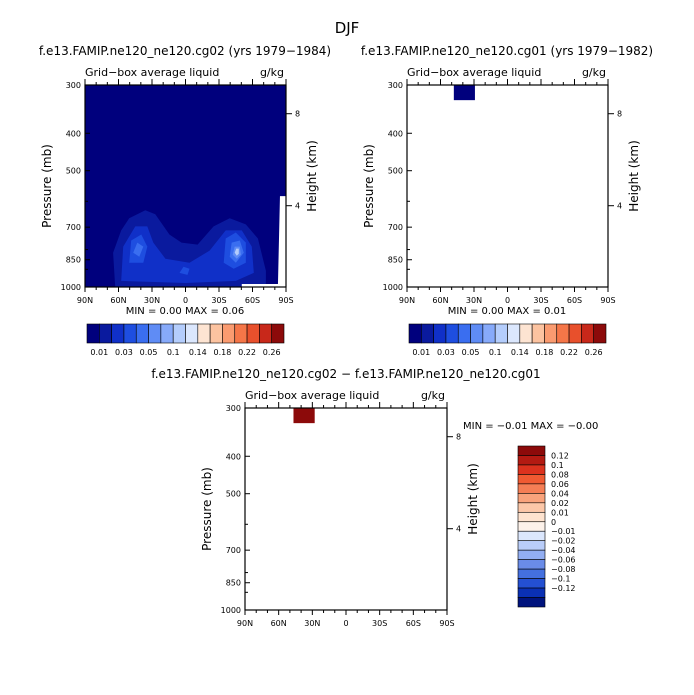  I want to click on panel-cg02-ylabel: Pressure (mb), so click(47, 186).